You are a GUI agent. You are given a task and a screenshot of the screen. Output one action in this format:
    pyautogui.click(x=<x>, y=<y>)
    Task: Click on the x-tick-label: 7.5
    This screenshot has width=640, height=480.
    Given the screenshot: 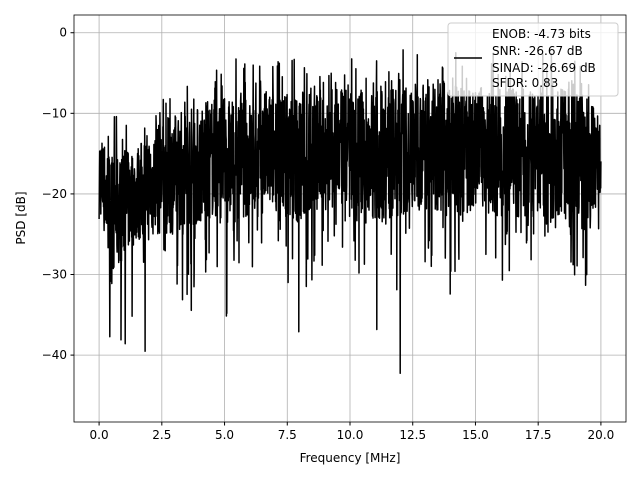 What is the action you would take?
    pyautogui.click(x=287, y=435)
    